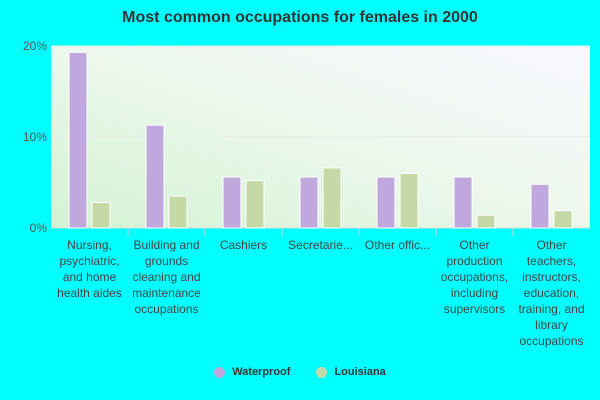 The width and height of the screenshot is (600, 400). Describe the element at coordinates (39, 228) in the screenshot. I see `y-tick-label: 0%` at that location.